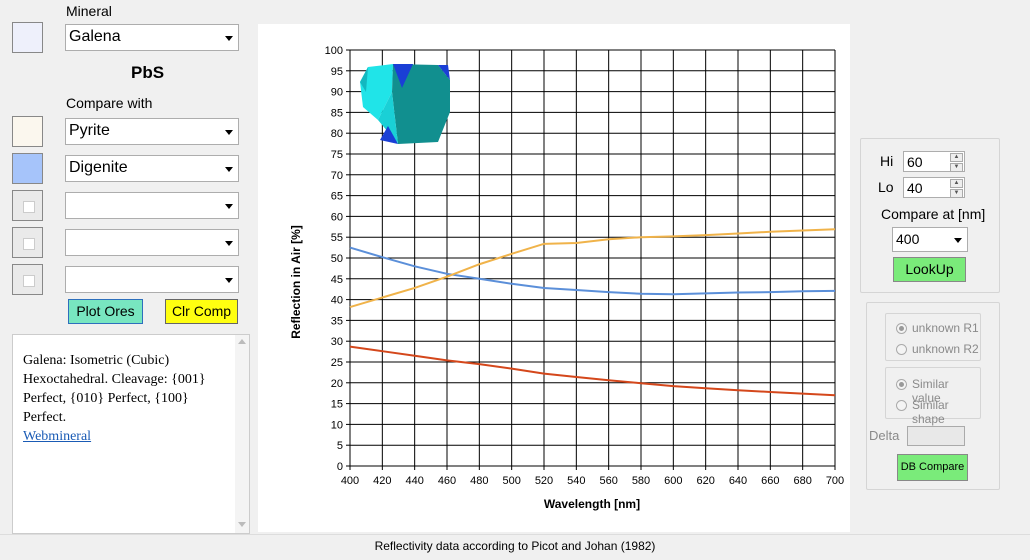 The height and width of the screenshot is (560, 1030). What do you see at coordinates (337, 155) in the screenshot?
I see `y-tick-label: 75` at bounding box center [337, 155].